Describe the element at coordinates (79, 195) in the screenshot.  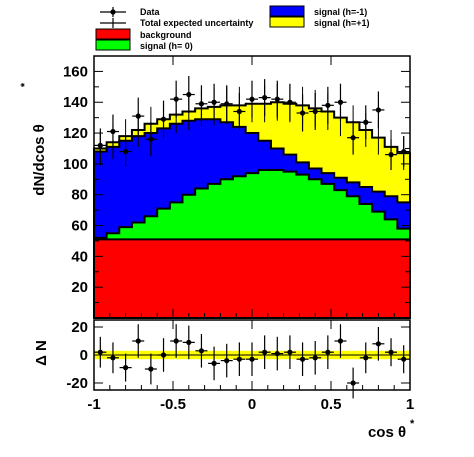
I see `y-tick-label: 80` at that location.